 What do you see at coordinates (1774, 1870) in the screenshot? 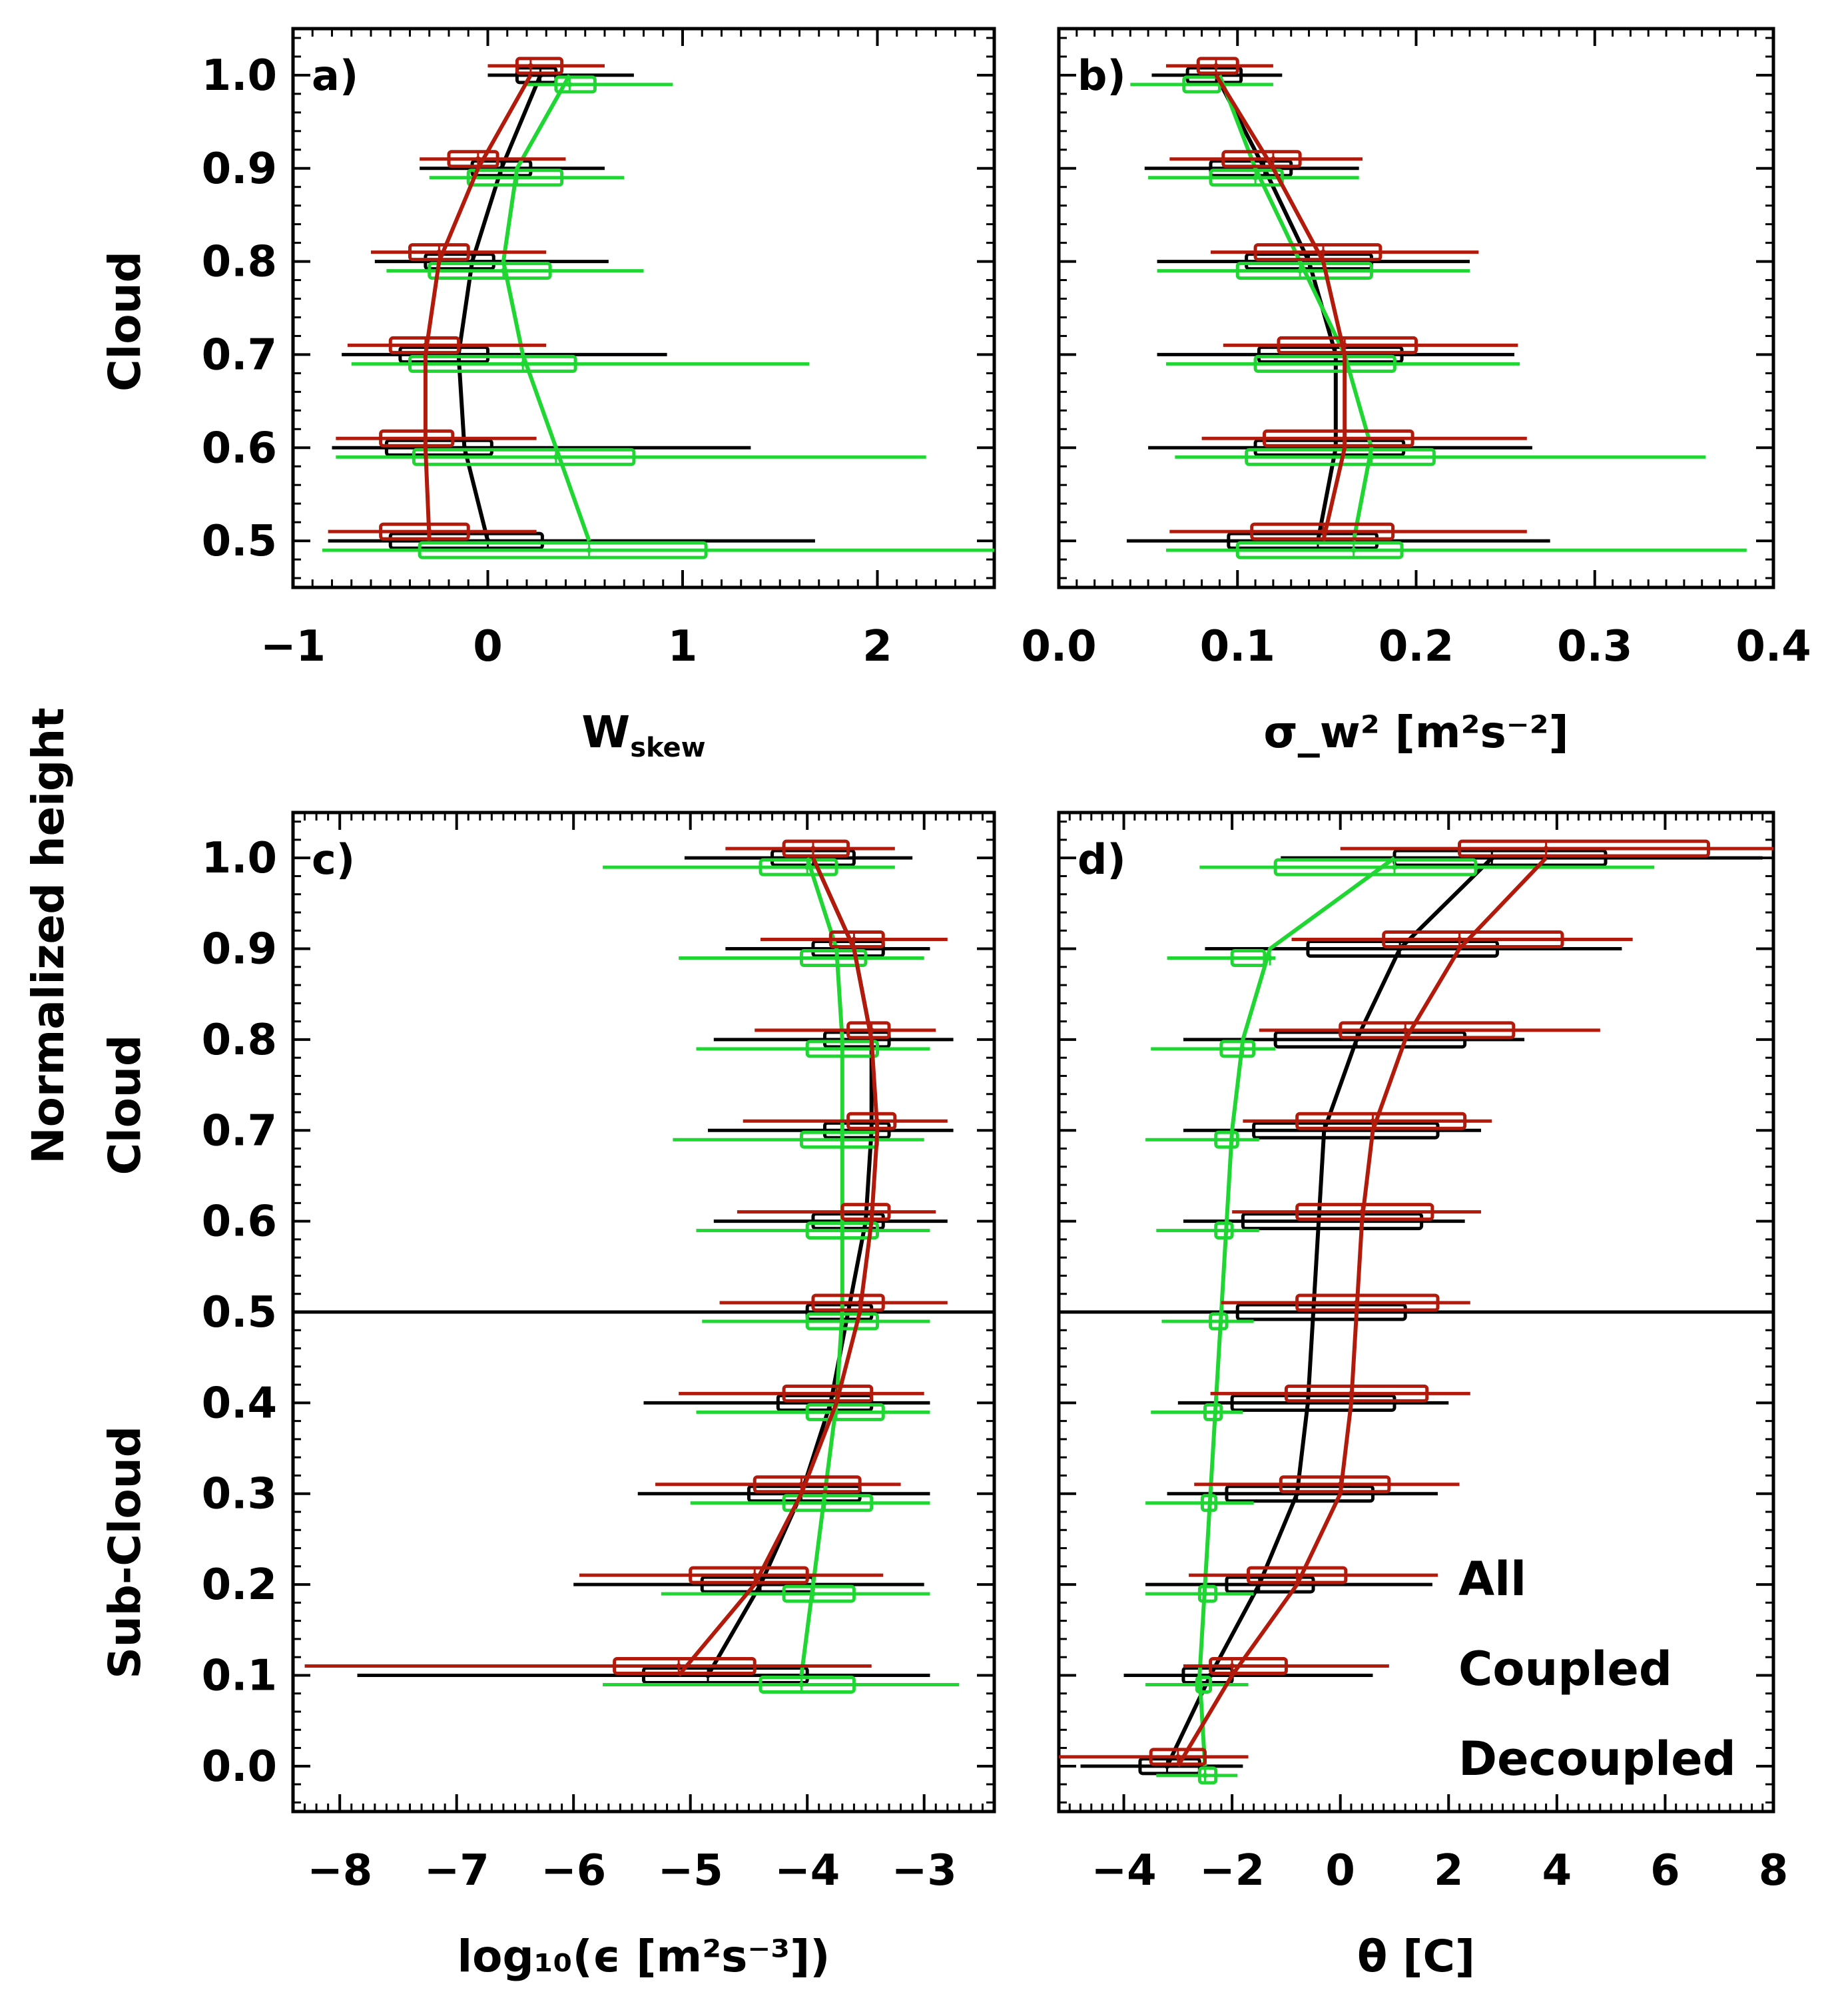
I see `x-tick-label: 8` at bounding box center [1774, 1870].